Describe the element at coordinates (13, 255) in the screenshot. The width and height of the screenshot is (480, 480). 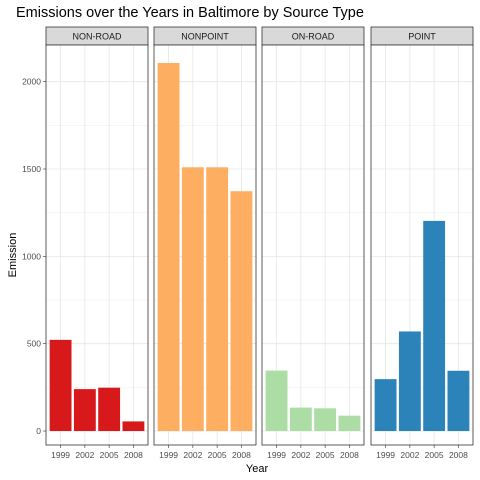
I see `y-axis-title: Emission` at that location.